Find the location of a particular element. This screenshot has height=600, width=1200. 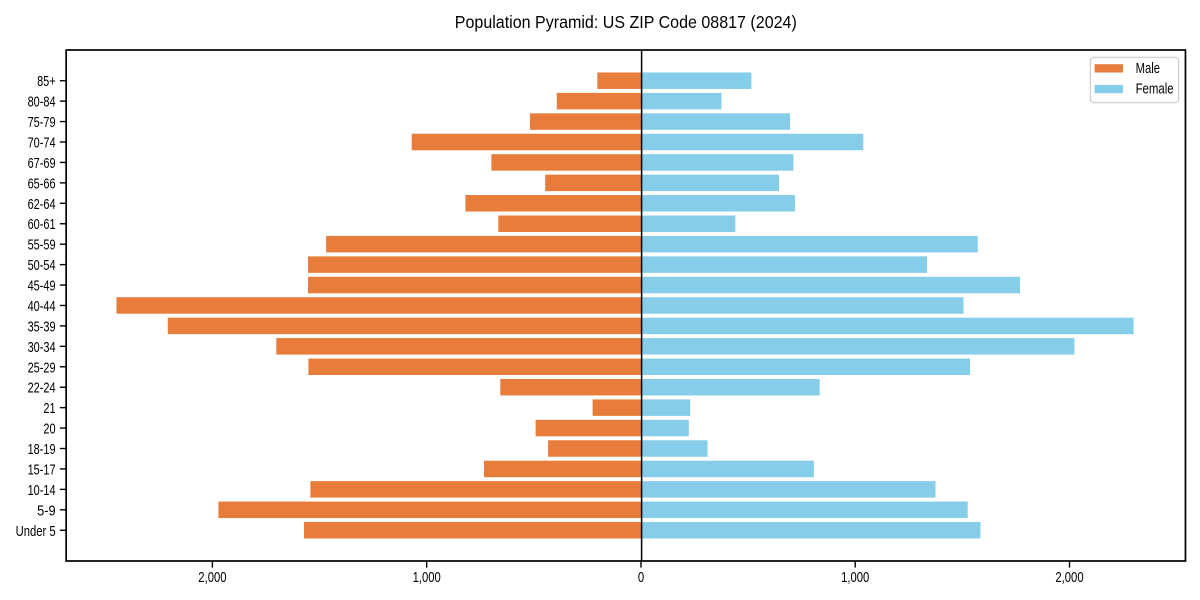

svg-text: 40-44 is located at coordinates (42, 306).